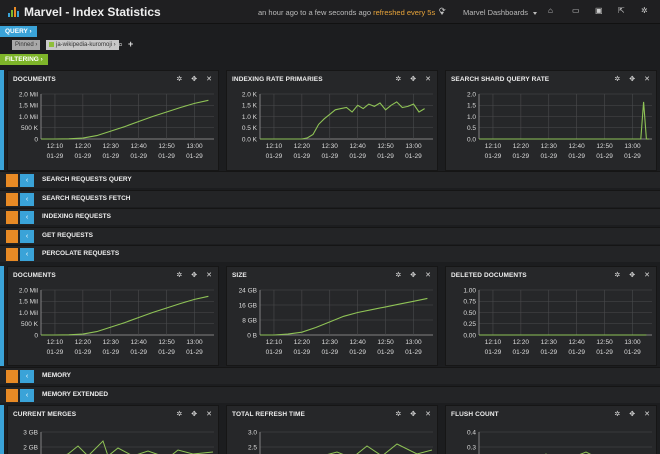  I want to click on collapsed-row-title: SEARCH REQUESTS QUERY, so click(87, 179).